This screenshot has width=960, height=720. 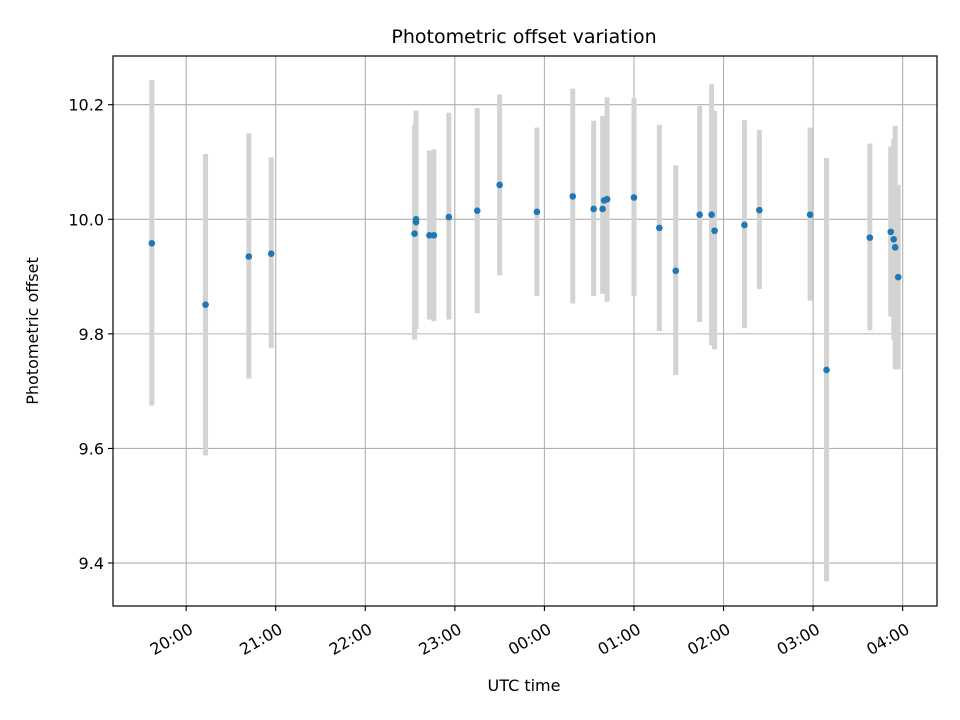 What do you see at coordinates (91, 563) in the screenshot?
I see `y-tick-label: 9.4` at bounding box center [91, 563].